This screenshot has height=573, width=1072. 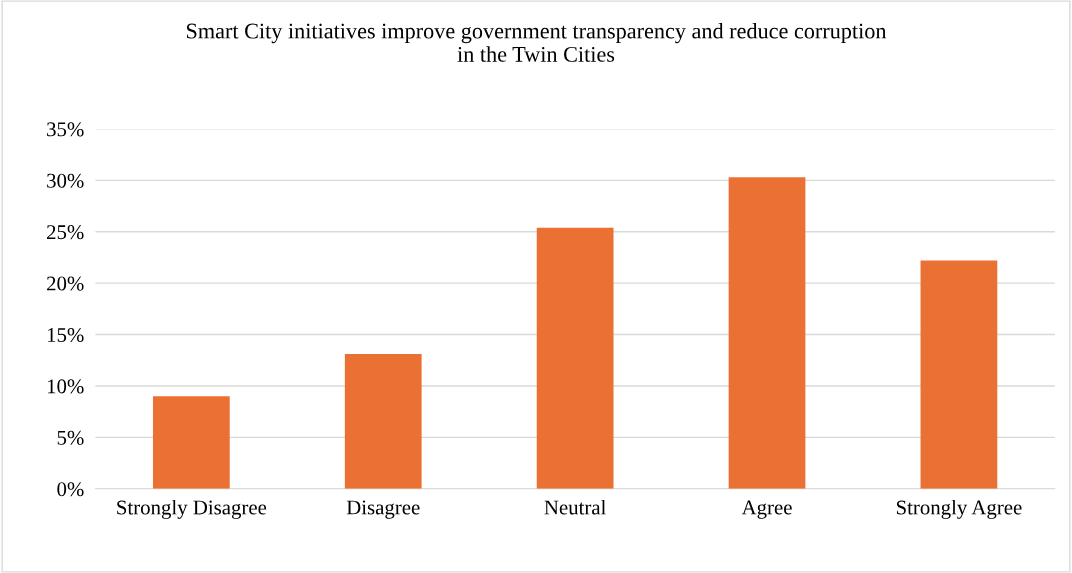 What do you see at coordinates (192, 509) in the screenshot?
I see `x-tick-label: Strongly Disagree` at bounding box center [192, 509].